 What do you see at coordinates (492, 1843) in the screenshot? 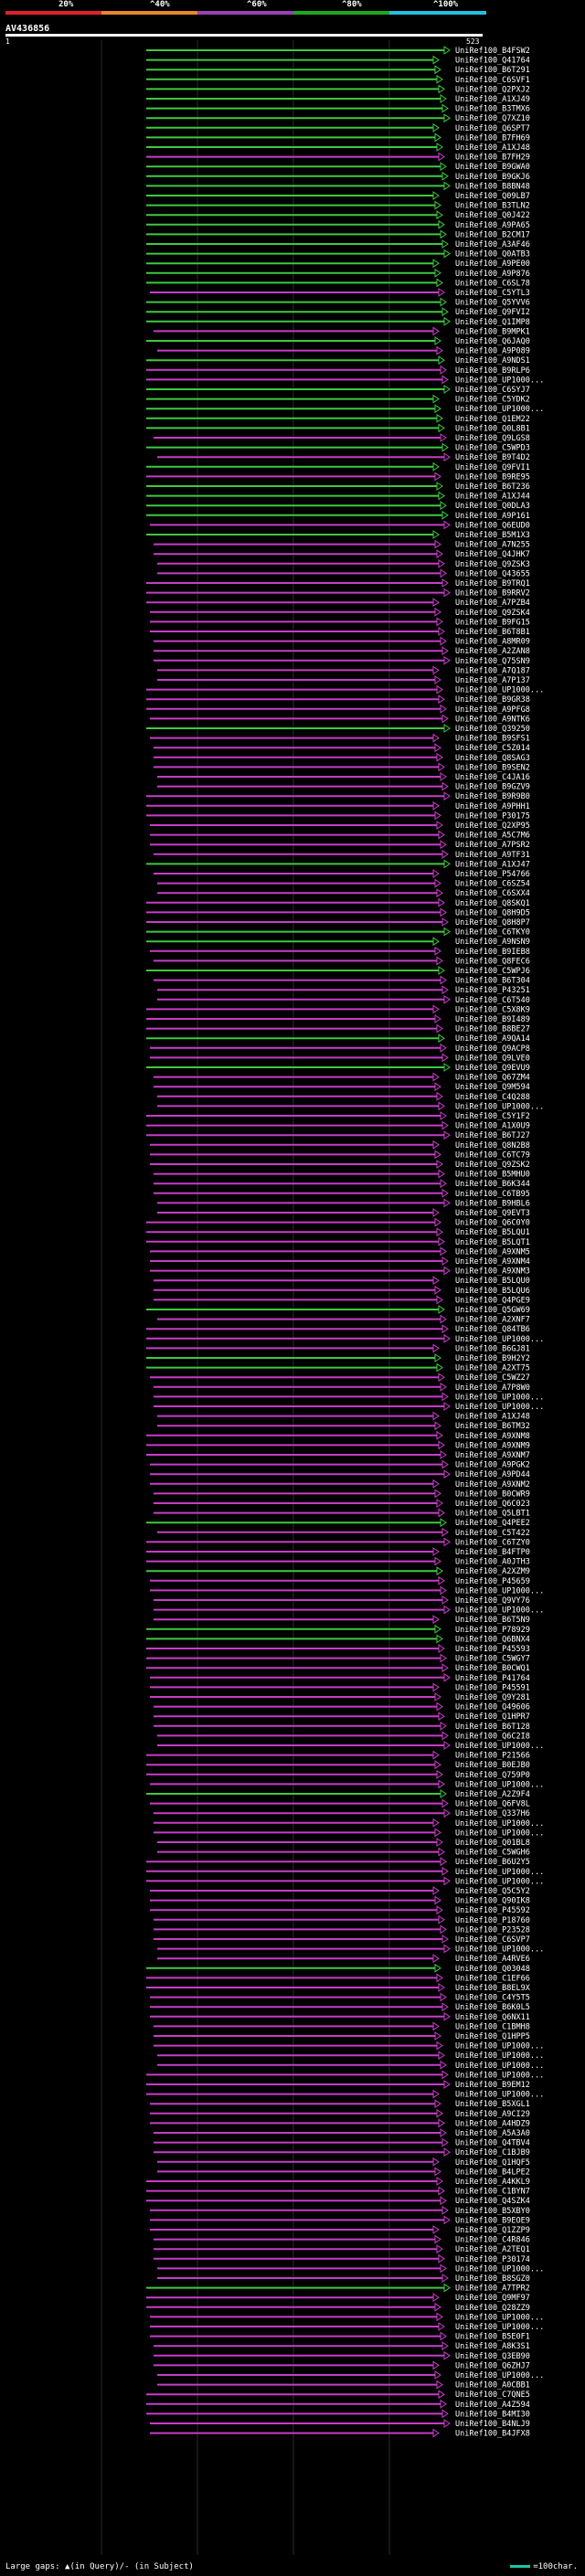
I see `hit-label: UniRef100_Q01BL8` at bounding box center [492, 1843].